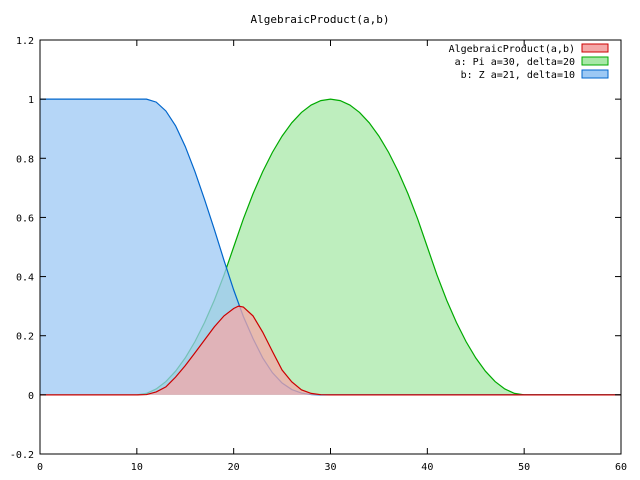 The image size is (640, 480). Describe the element at coordinates (330, 467) in the screenshot. I see `x-tick-label: 30` at that location.